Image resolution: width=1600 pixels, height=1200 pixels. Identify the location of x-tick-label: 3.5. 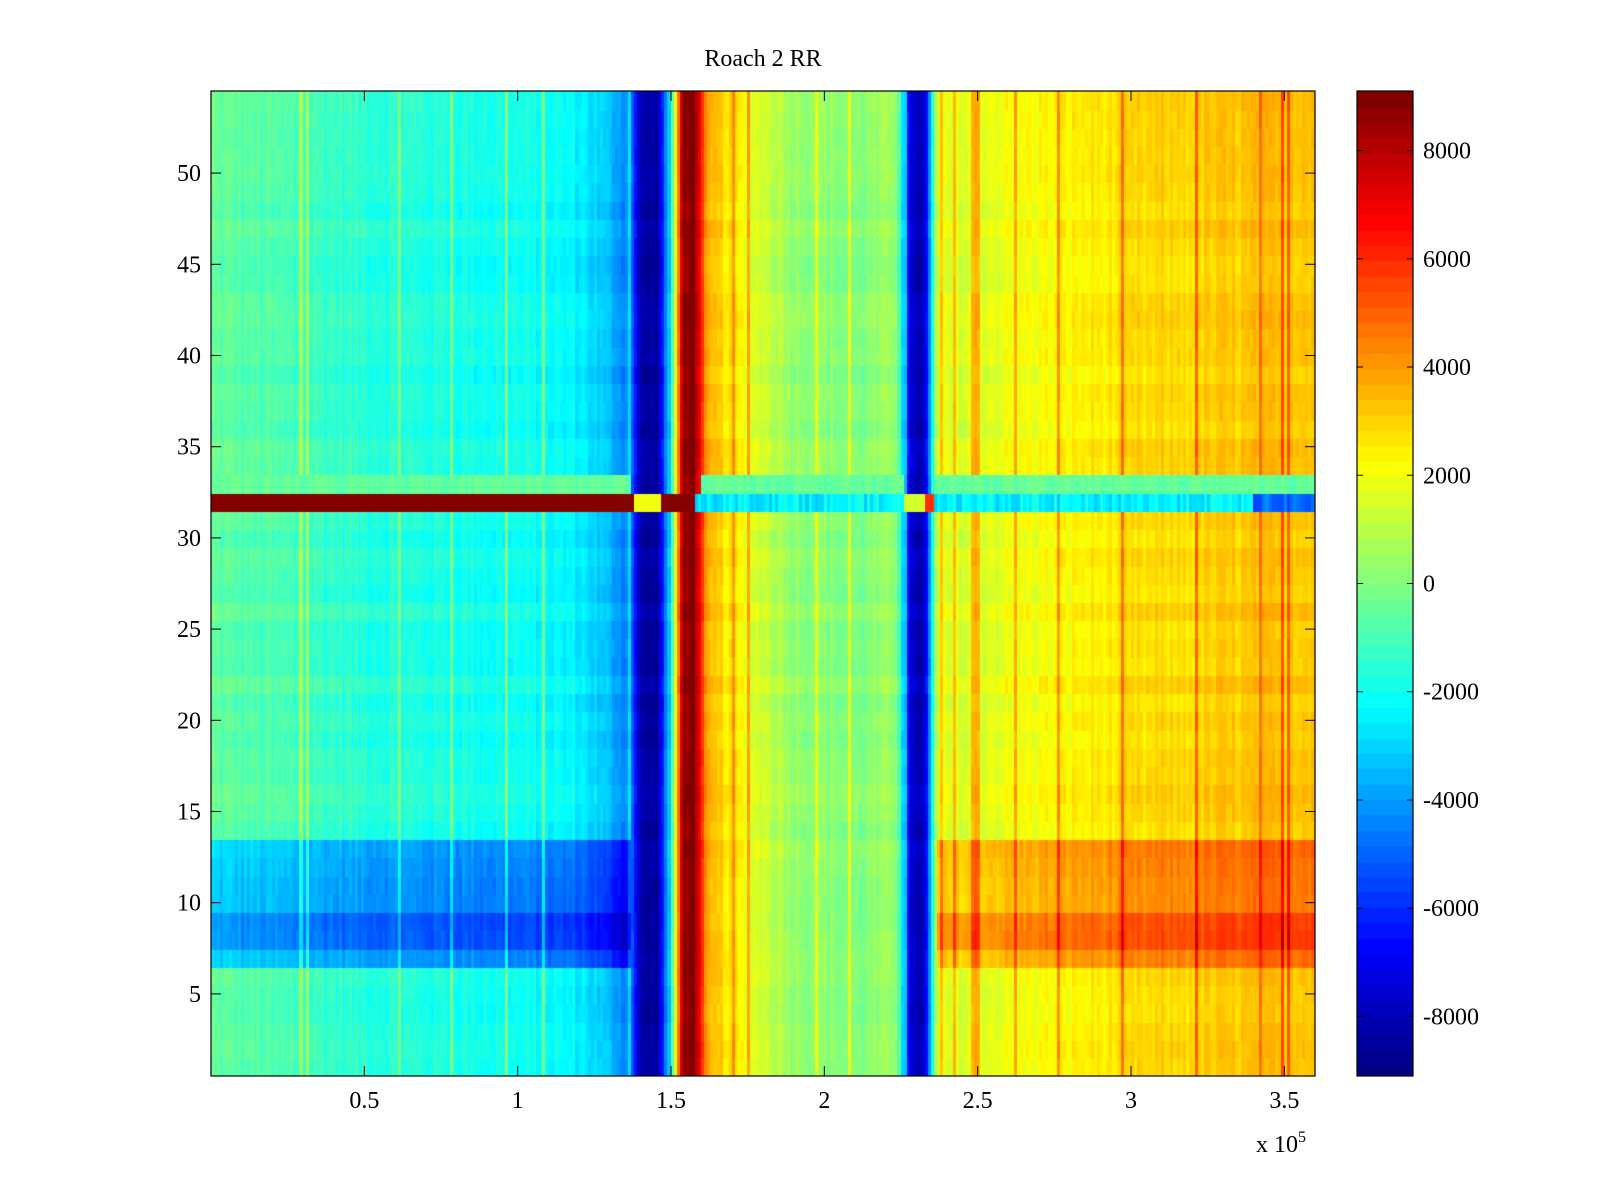
(1284, 1101).